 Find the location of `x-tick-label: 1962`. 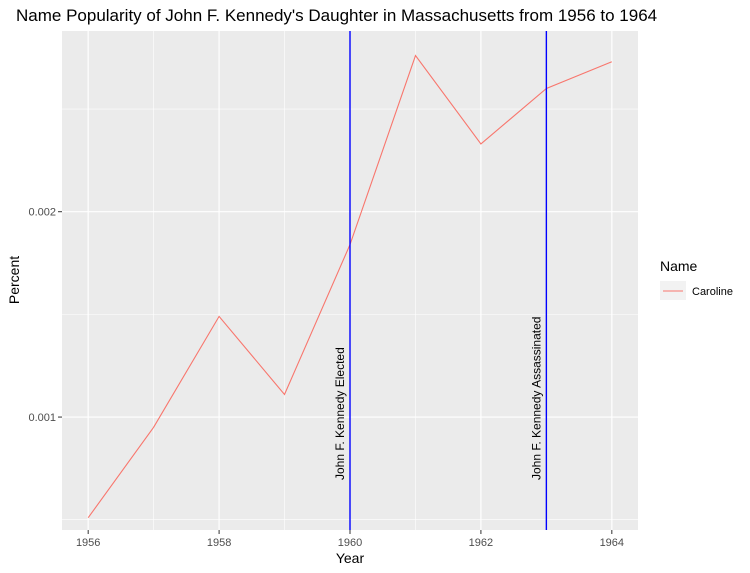

x-tick-label: 1962 is located at coordinates (481, 543).